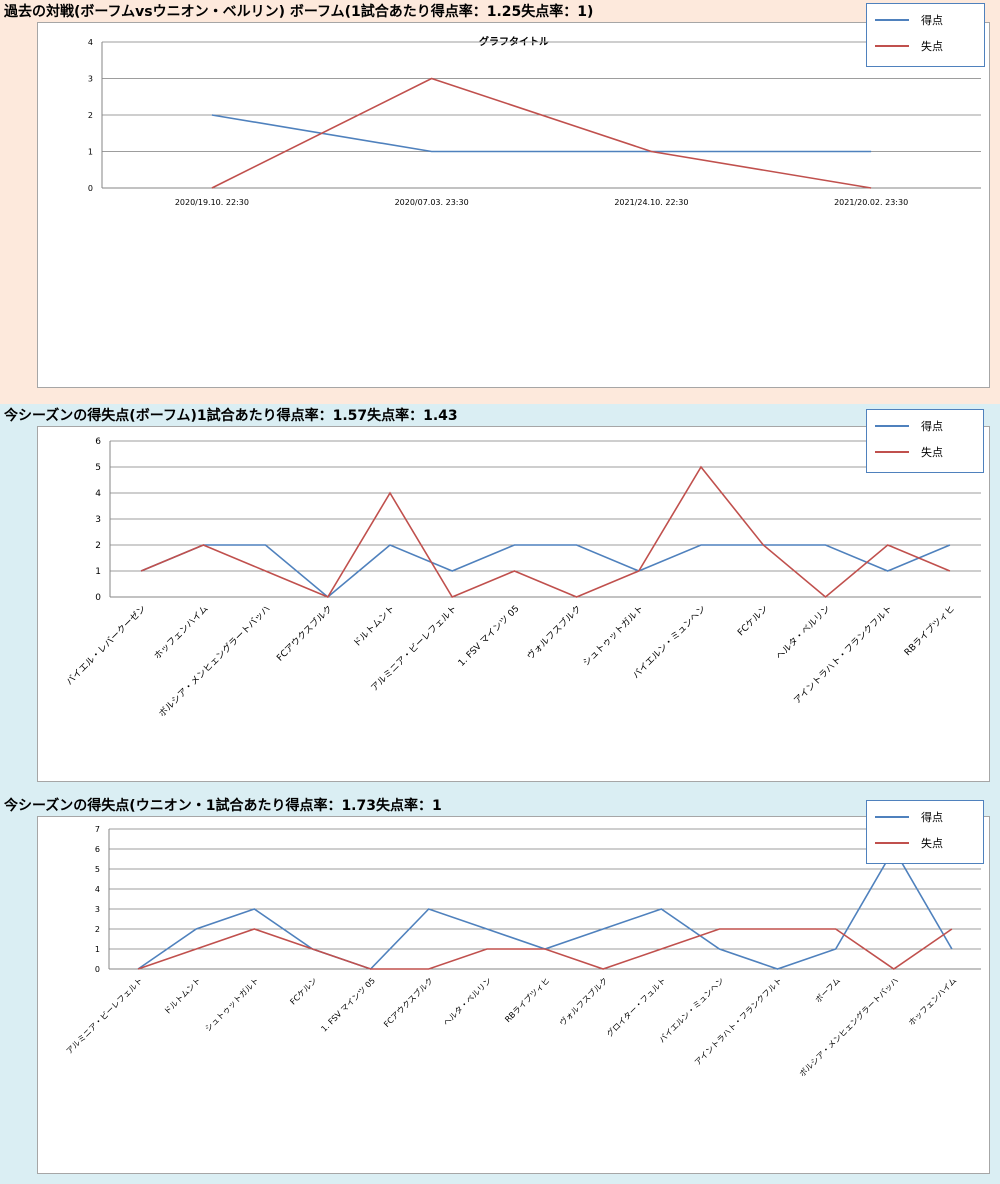 This screenshot has width=1000, height=1184. What do you see at coordinates (212, 202) in the screenshot?
I see `x-tick-label: 2020/19.10. 22:30` at bounding box center [212, 202].